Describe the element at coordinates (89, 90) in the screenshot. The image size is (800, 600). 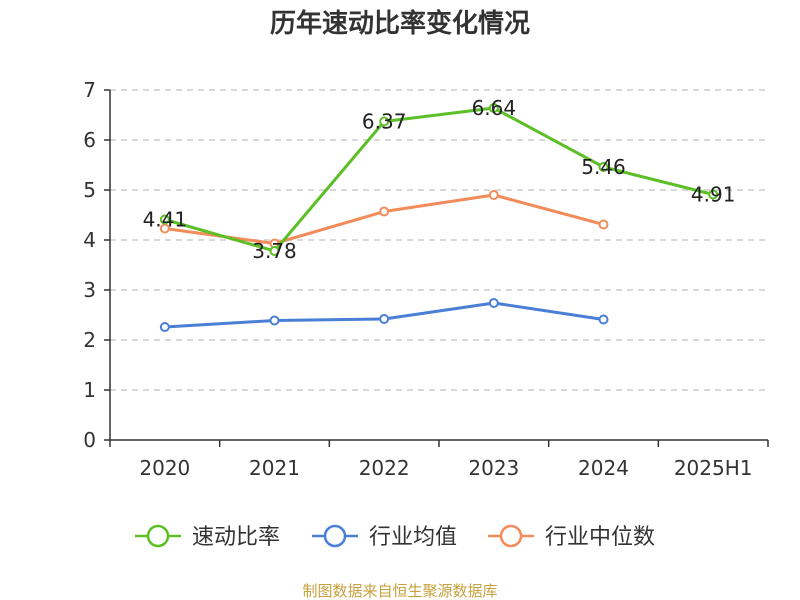
I see `y-tick-label: 7` at that location.